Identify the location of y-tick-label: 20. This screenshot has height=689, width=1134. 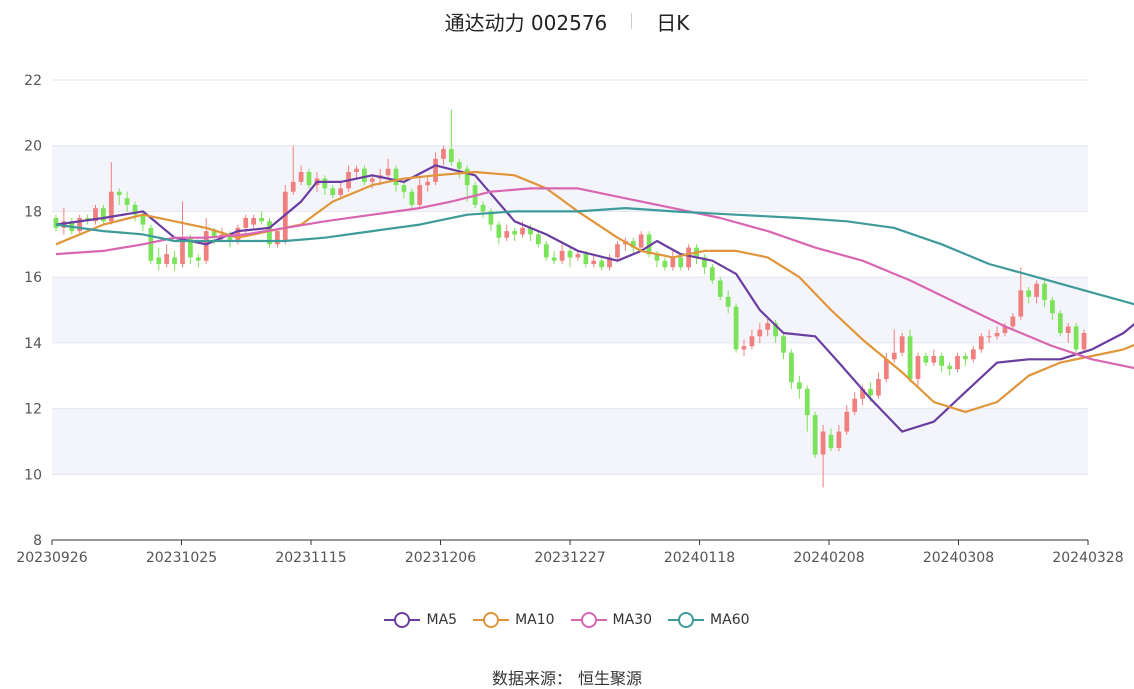
(33, 147).